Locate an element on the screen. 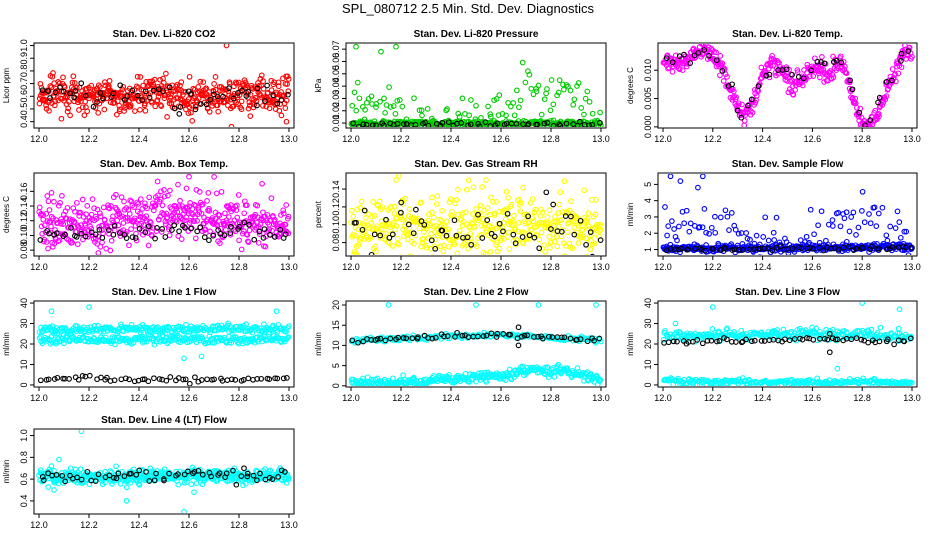 The image size is (936, 540). data-points is located at coordinates (164, 345).